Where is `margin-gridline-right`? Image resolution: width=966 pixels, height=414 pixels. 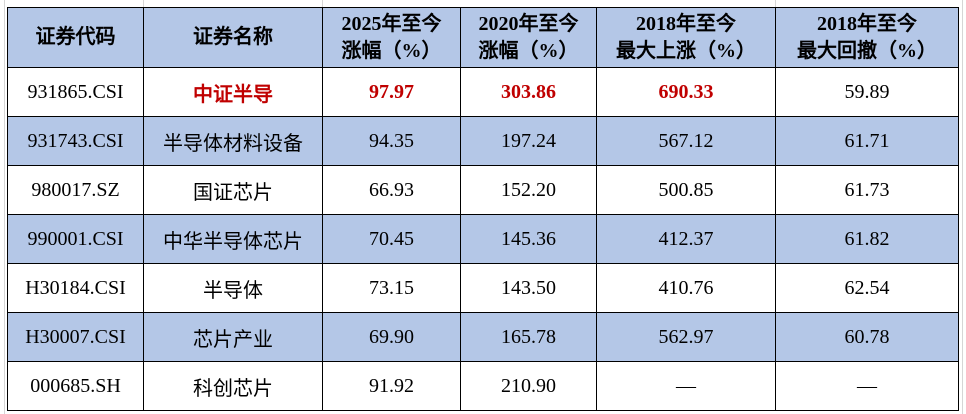
margin-gridline-right is located at coordinates (962, 207).